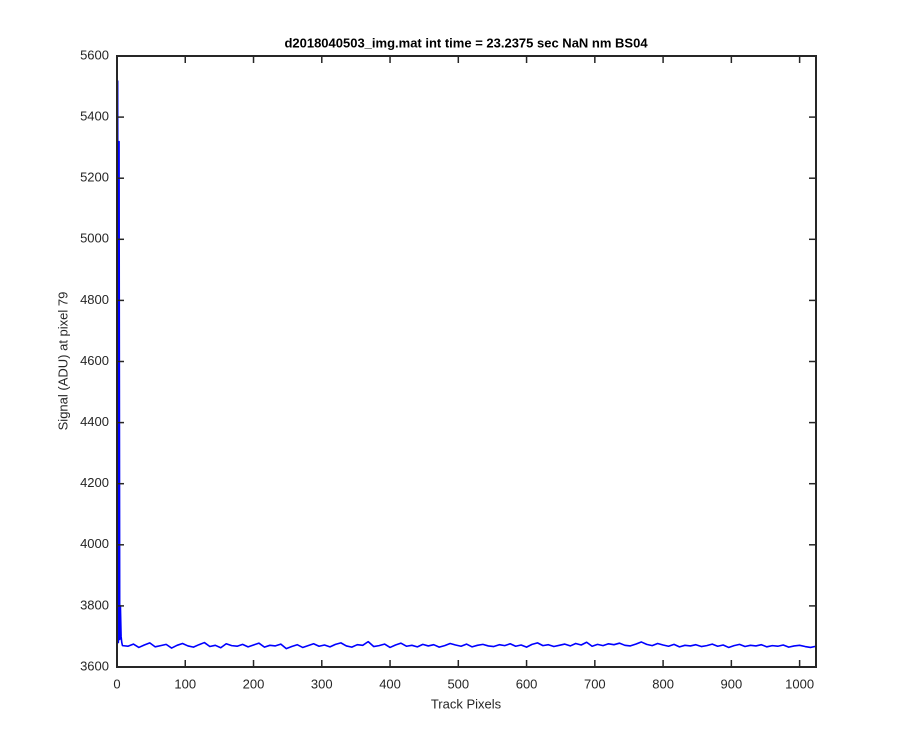 The image size is (900, 750). Describe the element at coordinates (322, 683) in the screenshot. I see `x-tick-label: 300` at that location.